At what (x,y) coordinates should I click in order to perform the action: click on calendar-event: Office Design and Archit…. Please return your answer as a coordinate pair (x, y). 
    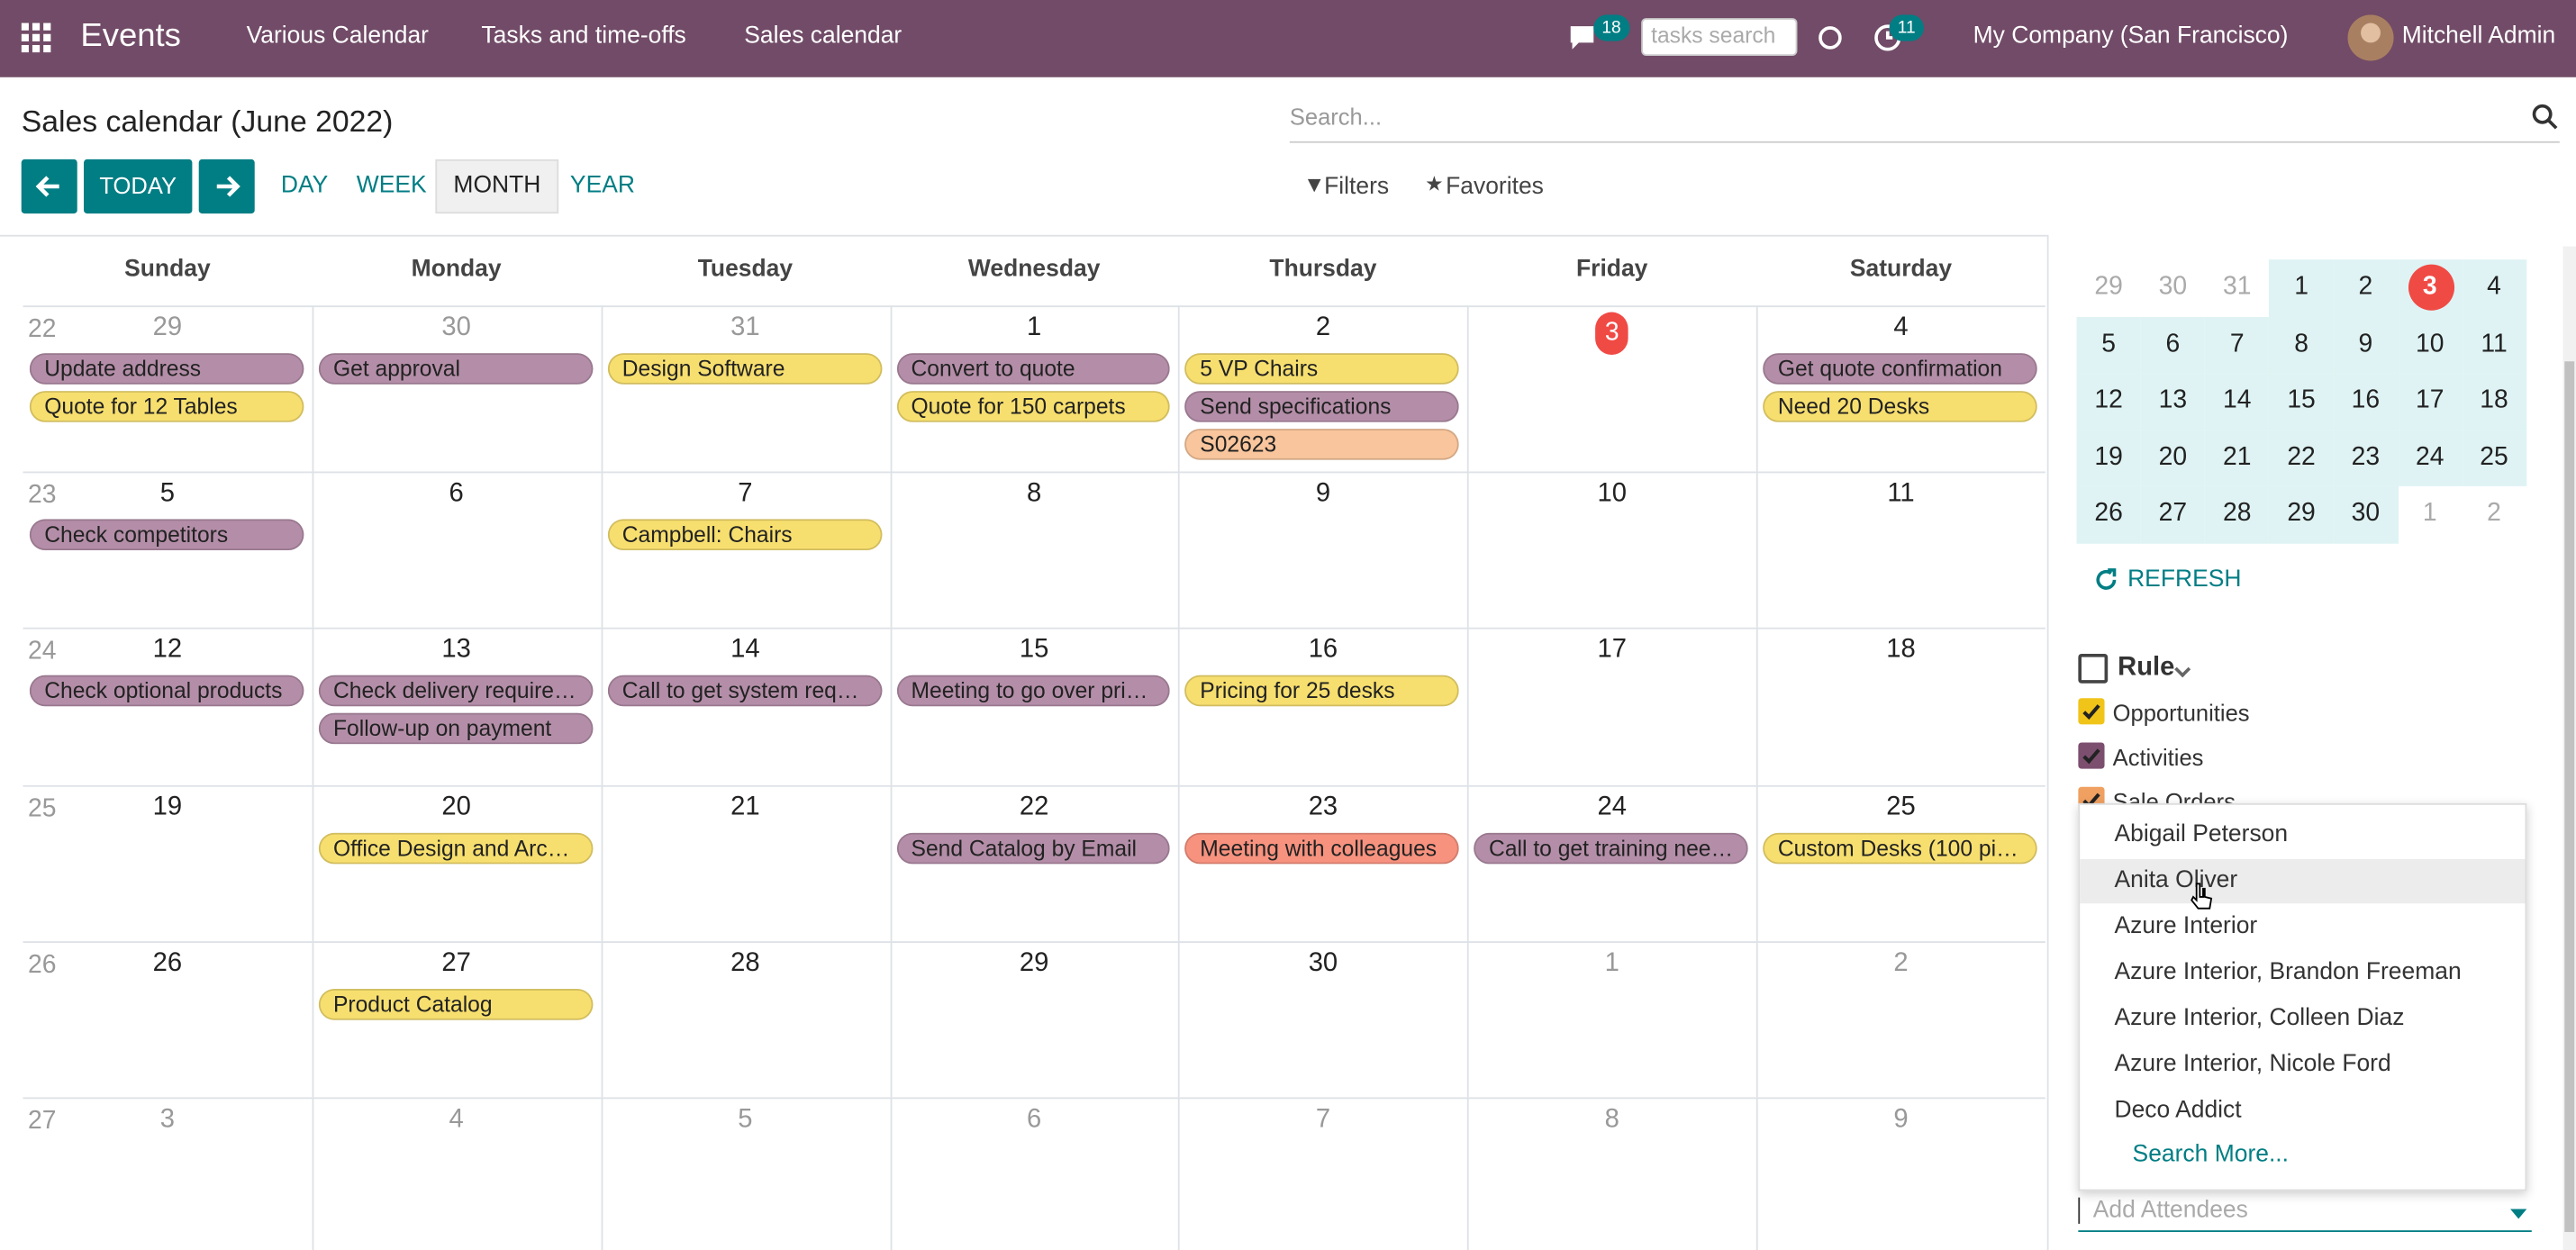
    Looking at the image, I should click on (455, 848).